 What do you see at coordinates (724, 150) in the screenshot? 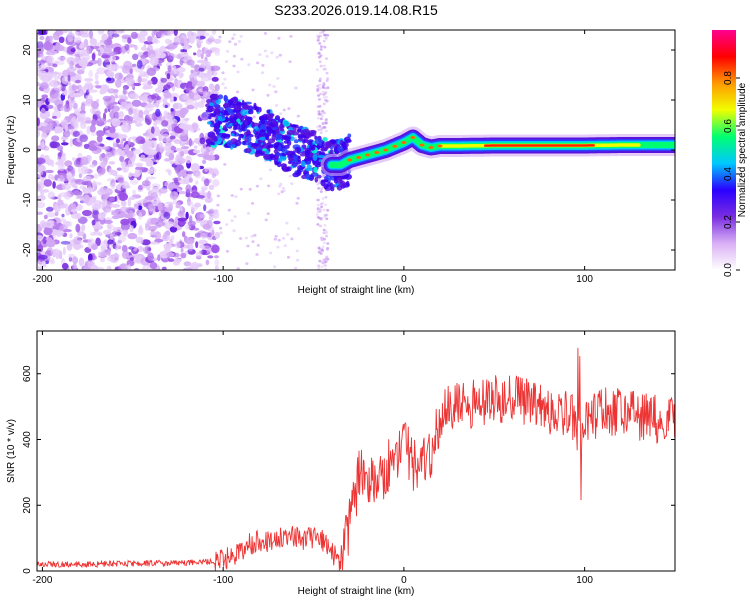
I see `colorbar-gradient` at bounding box center [724, 150].